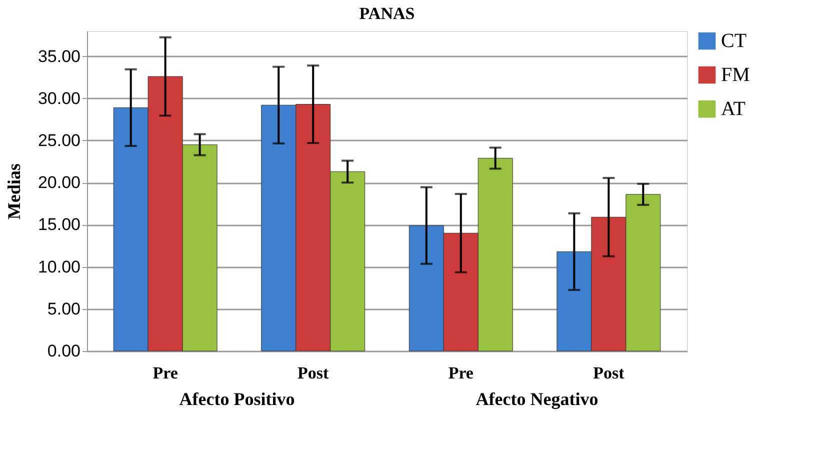  What do you see at coordinates (237, 399) in the screenshot?
I see `text: Afecto Positivo` at bounding box center [237, 399].